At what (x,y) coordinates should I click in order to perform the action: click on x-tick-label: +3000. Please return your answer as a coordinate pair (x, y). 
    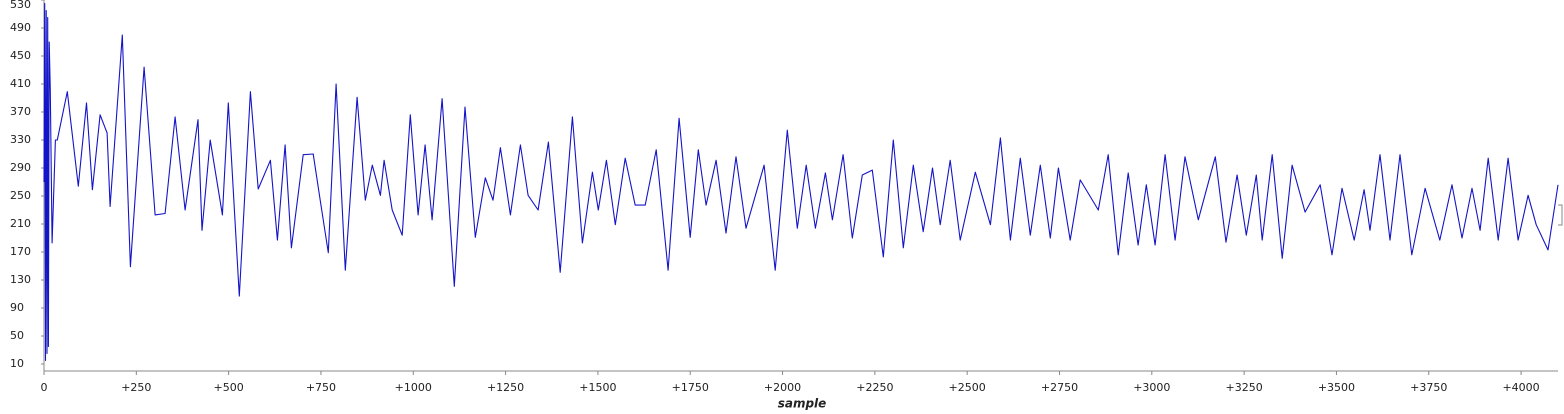
    Looking at the image, I should click on (1151, 387).